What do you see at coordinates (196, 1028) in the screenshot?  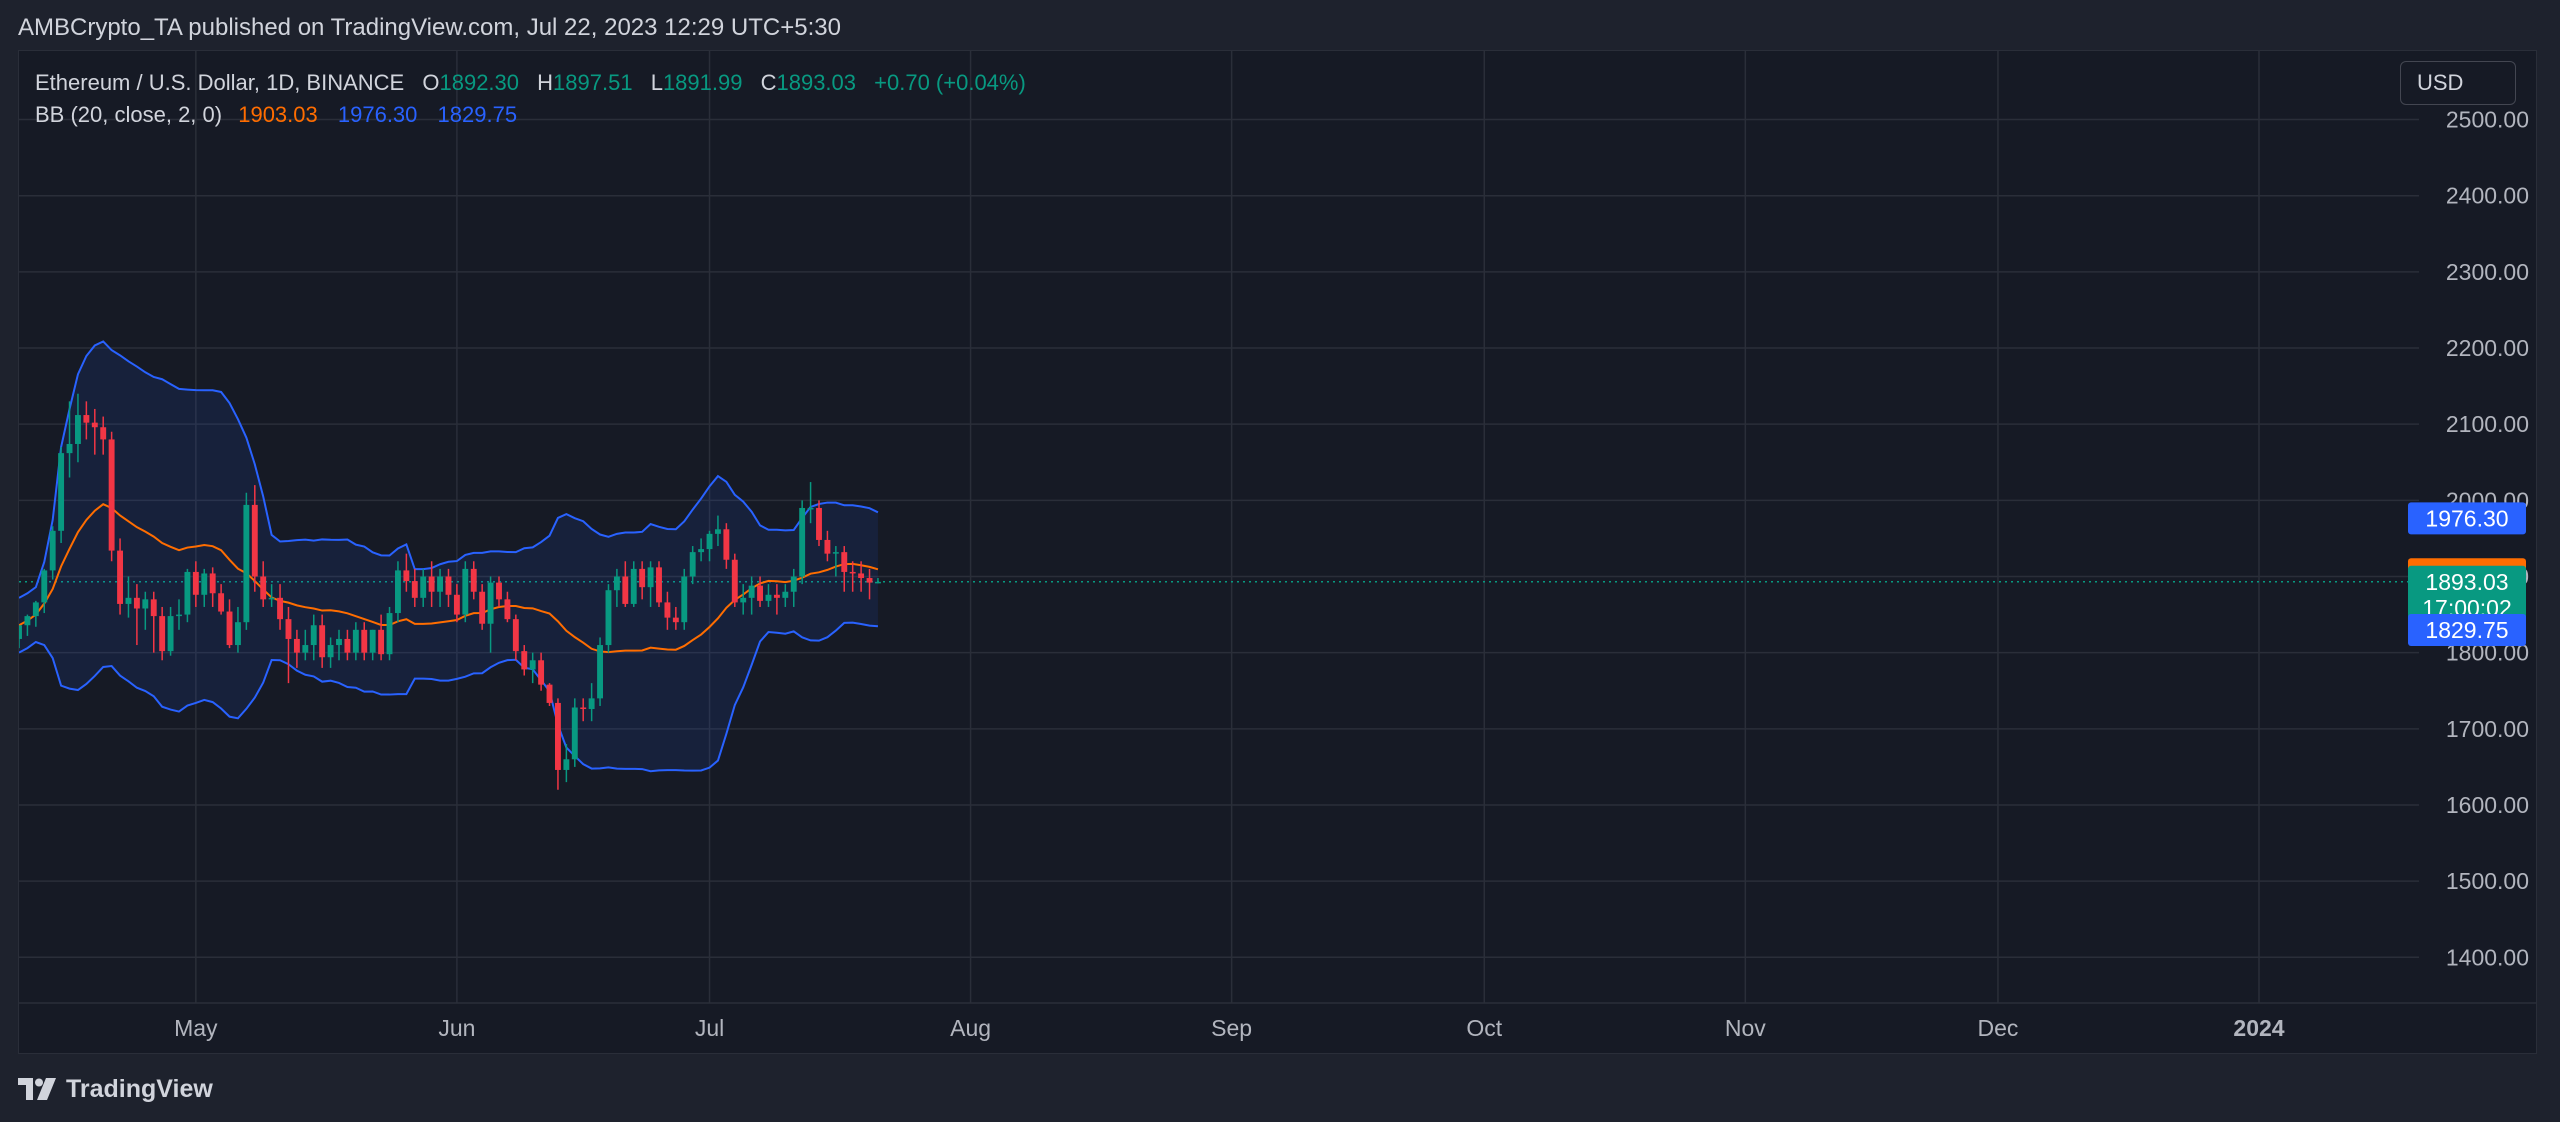 I see `x-tick-label: May` at bounding box center [196, 1028].